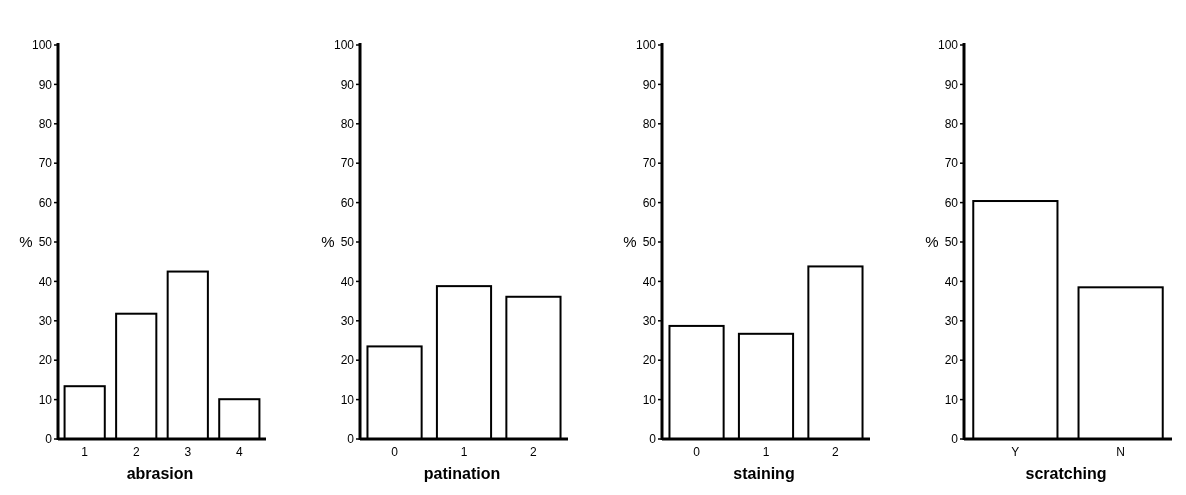 The width and height of the screenshot is (1186, 495). What do you see at coordinates (188, 452) in the screenshot?
I see `x-tick-label: 3` at bounding box center [188, 452].